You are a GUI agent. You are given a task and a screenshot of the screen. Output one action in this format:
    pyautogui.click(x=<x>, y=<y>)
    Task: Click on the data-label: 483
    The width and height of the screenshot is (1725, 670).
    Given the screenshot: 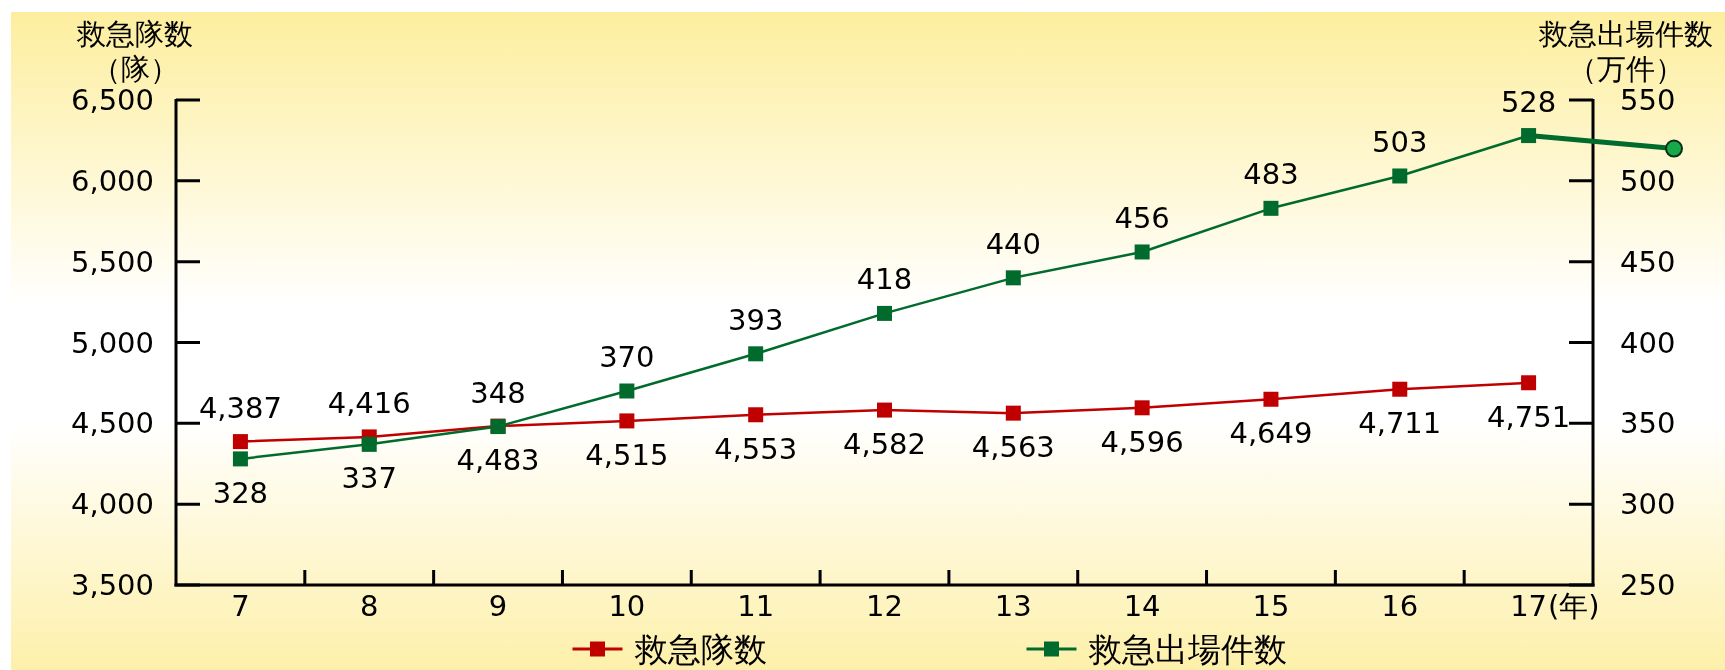 What is the action you would take?
    pyautogui.click(x=1271, y=174)
    